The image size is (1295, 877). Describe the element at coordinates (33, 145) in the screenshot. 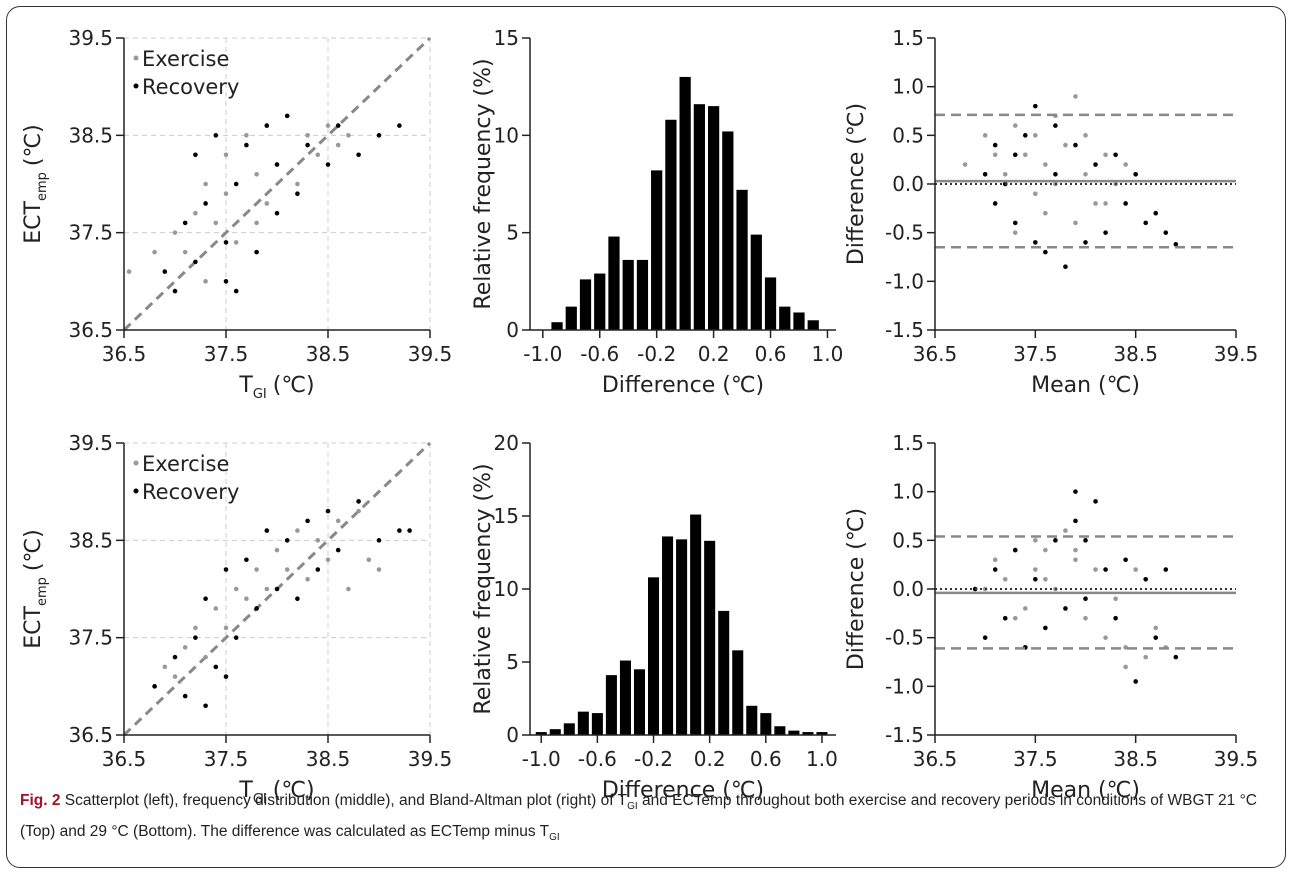

I see `y-axis-label-unit: (℃)` at that location.